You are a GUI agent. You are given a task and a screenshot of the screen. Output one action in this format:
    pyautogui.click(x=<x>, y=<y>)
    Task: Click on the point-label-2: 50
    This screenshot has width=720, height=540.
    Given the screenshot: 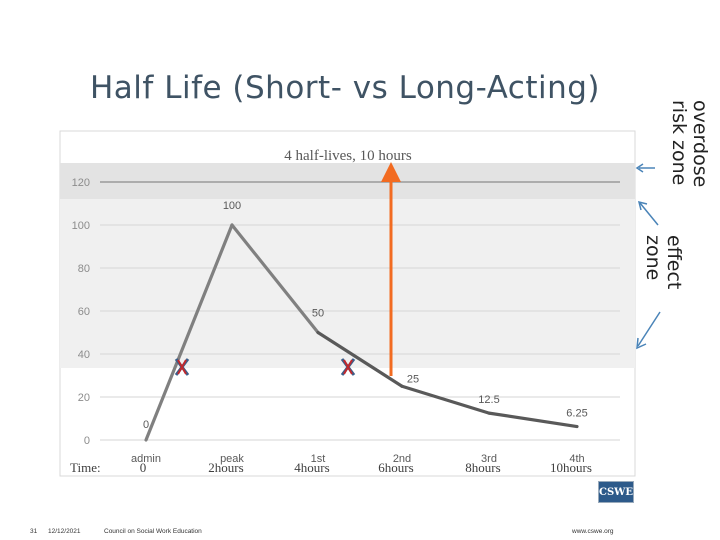 What is the action you would take?
    pyautogui.click(x=318, y=314)
    